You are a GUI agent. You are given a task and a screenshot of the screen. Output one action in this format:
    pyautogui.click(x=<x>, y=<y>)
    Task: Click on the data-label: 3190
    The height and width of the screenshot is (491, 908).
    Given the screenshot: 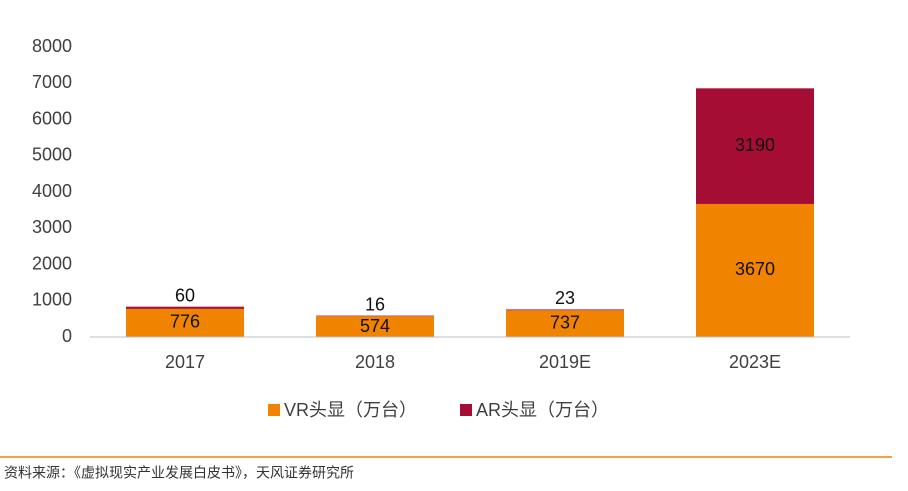 What is the action you would take?
    pyautogui.click(x=755, y=145)
    